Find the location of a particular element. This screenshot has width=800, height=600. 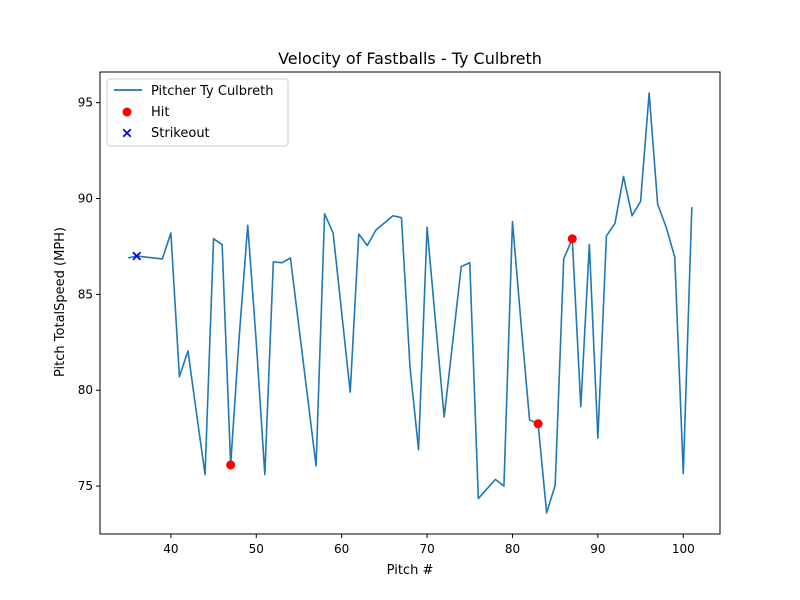

x-tick-label: 70 is located at coordinates (426, 549).